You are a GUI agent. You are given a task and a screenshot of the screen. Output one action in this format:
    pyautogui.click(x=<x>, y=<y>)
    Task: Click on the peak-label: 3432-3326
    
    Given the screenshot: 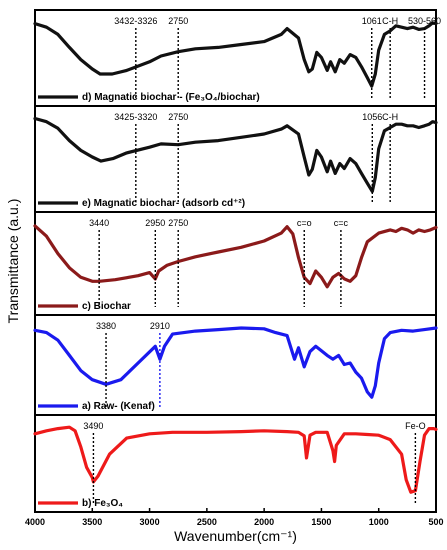 What is the action you would take?
    pyautogui.click(x=135, y=21)
    